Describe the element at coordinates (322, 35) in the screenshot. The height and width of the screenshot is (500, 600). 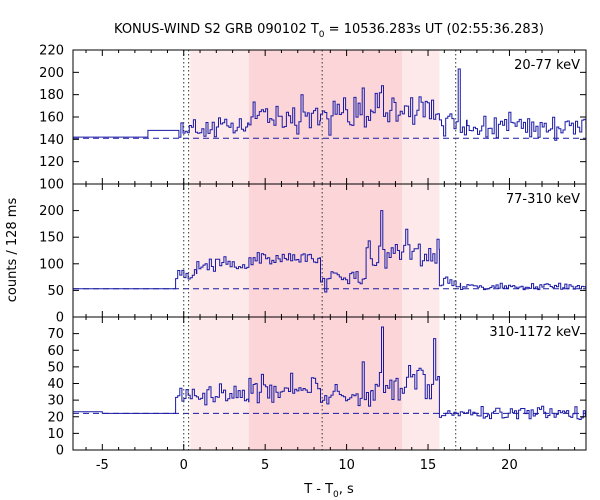
I see `title-subscript: 0` at that location.